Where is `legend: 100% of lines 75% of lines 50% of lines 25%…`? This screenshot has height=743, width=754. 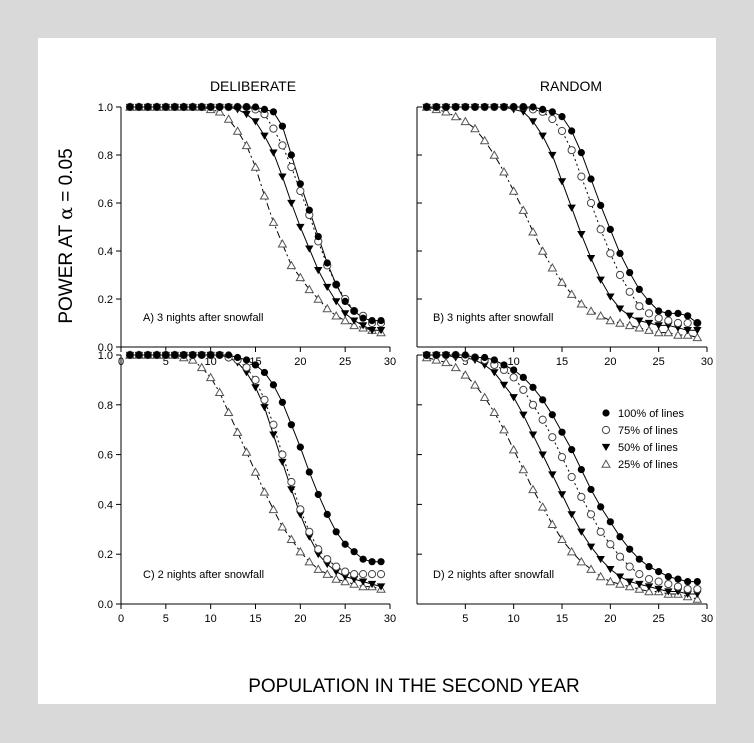 legend: 100% of lines 75% of lines 50% of lines 25%… is located at coordinates (643, 439).